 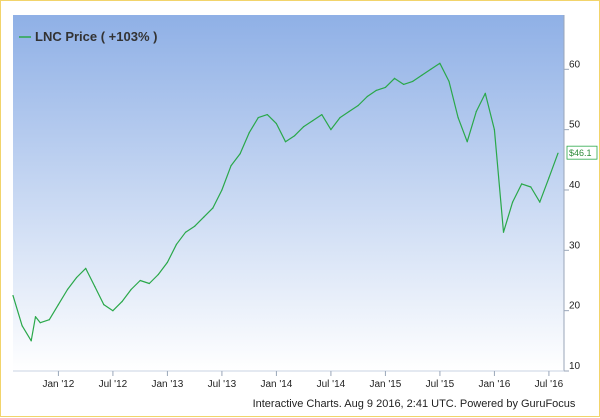 I want to click on y-tick-label: 60, so click(x=575, y=64).